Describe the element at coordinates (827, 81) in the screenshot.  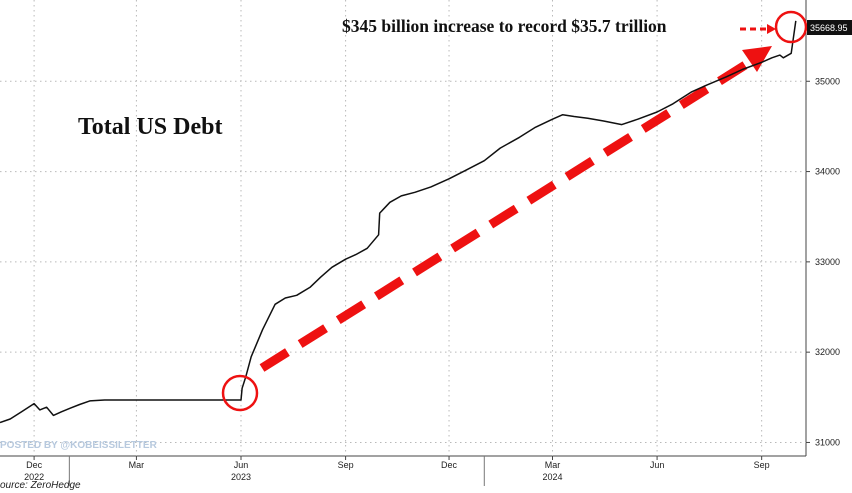
I see `y-tick-label-35000: 35000` at that location.